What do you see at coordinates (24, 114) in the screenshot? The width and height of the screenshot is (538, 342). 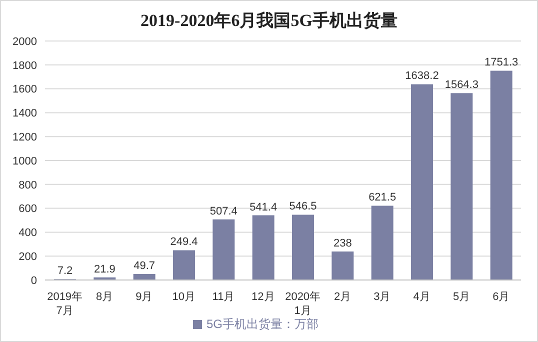 I see `y-tick-label: 1400` at bounding box center [24, 114].